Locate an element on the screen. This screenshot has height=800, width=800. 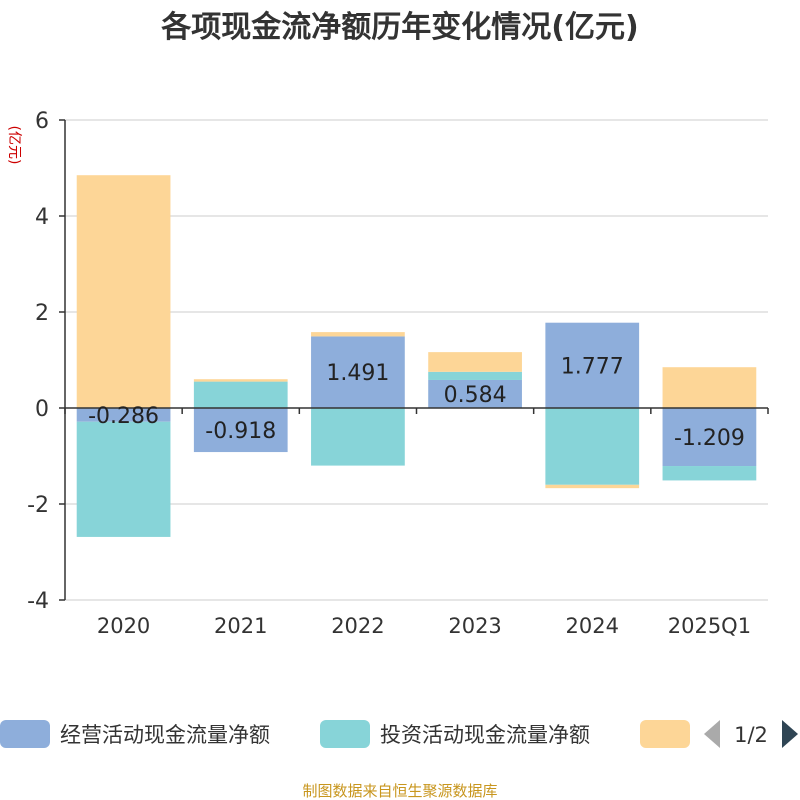
data-label: -1.209 is located at coordinates (709, 438).